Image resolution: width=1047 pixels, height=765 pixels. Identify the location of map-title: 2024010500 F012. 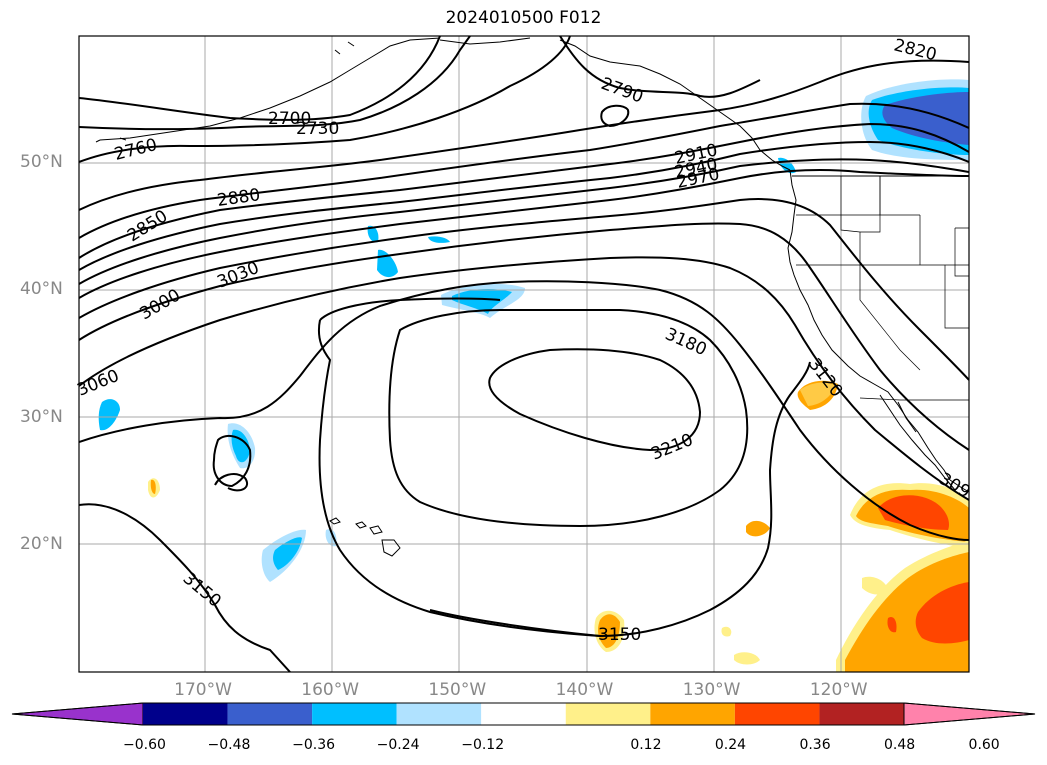
(523, 18).